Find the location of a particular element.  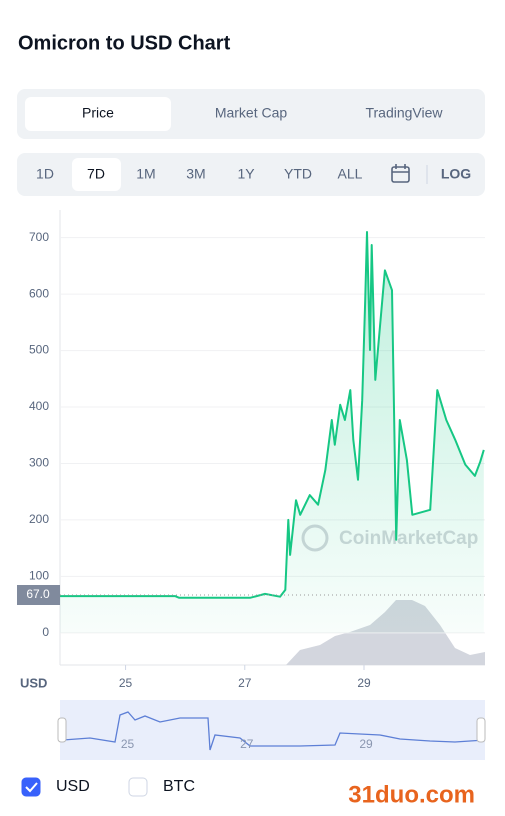

navigator-line is located at coordinates (274, 731).